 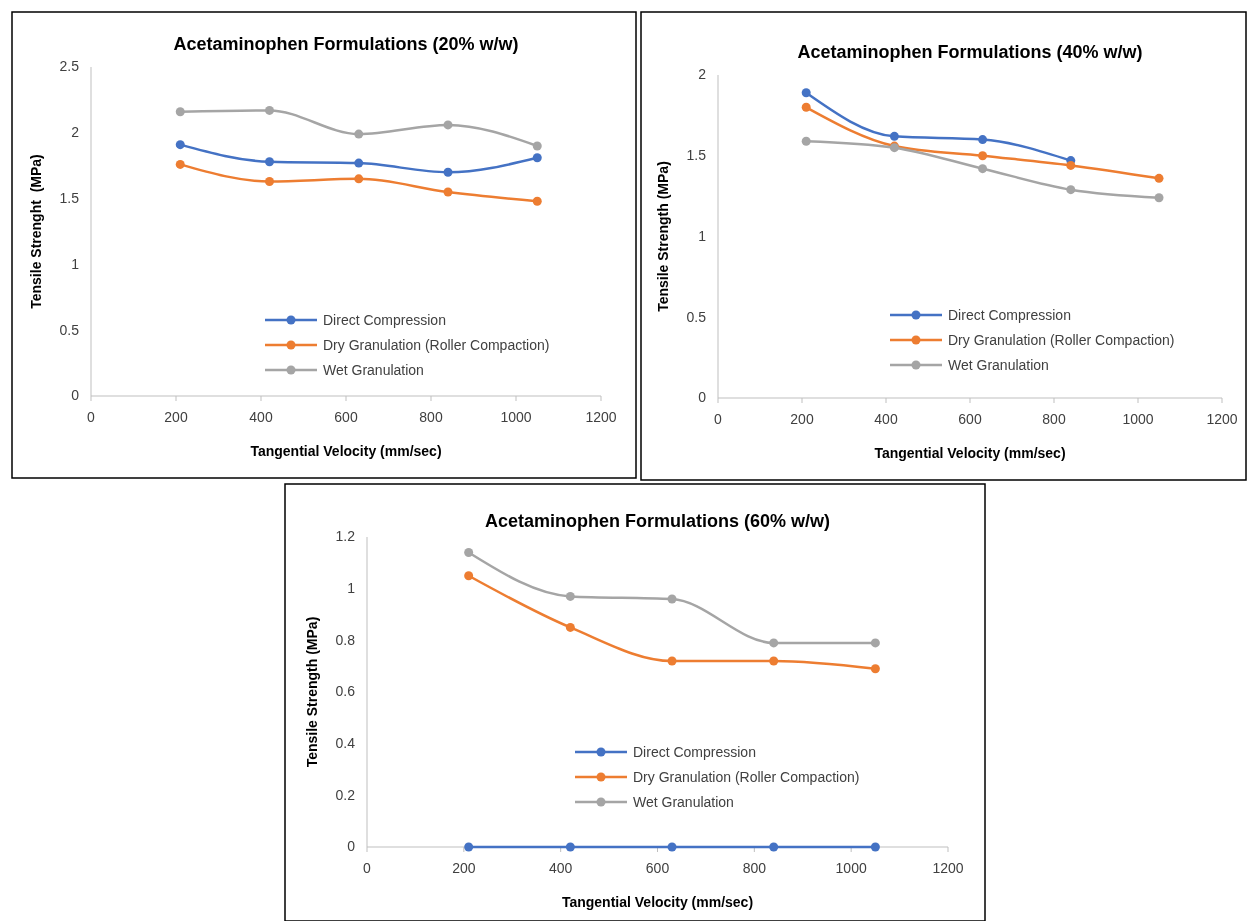 I want to click on y-tick-label: 1.2, so click(x=345, y=536).